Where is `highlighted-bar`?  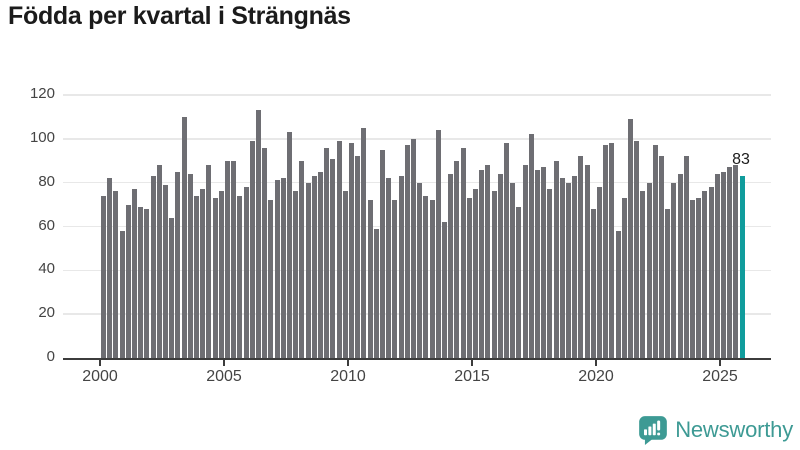
highlighted-bar is located at coordinates (742, 267).